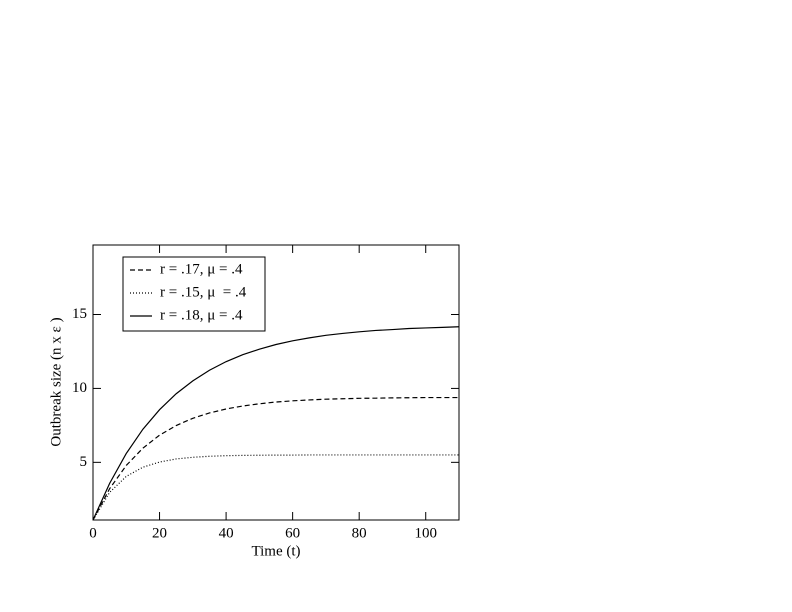 This screenshot has width=792, height=612. Describe the element at coordinates (425, 533) in the screenshot. I see `x-tick-label: 100` at that location.